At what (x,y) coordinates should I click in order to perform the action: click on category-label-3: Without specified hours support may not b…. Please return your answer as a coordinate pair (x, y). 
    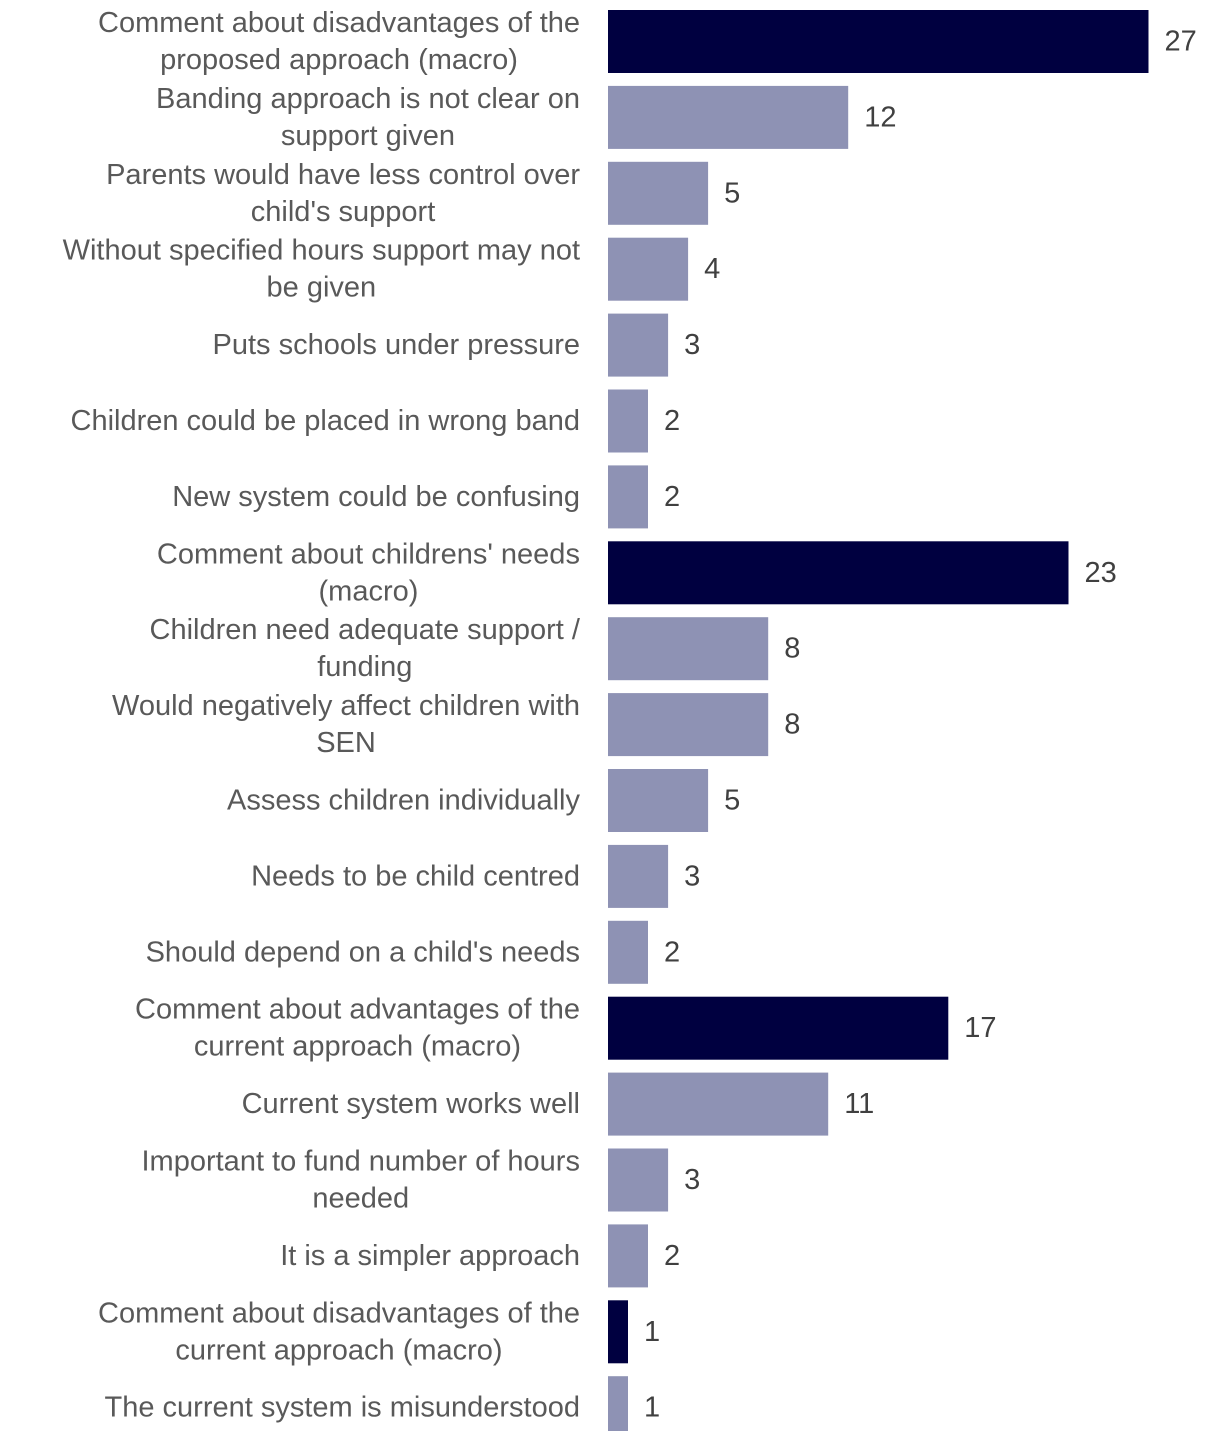
    Looking at the image, I should click on (321, 269).